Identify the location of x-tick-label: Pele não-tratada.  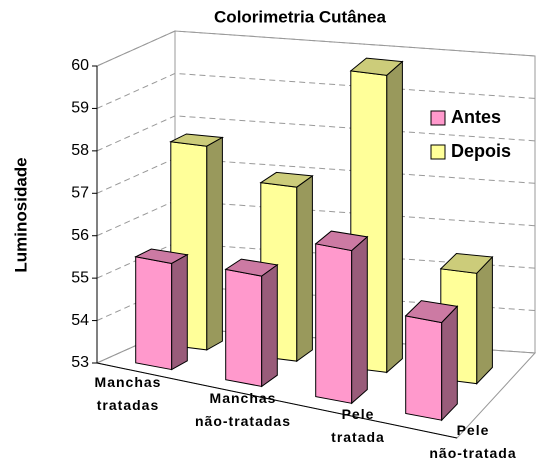
(472, 441).